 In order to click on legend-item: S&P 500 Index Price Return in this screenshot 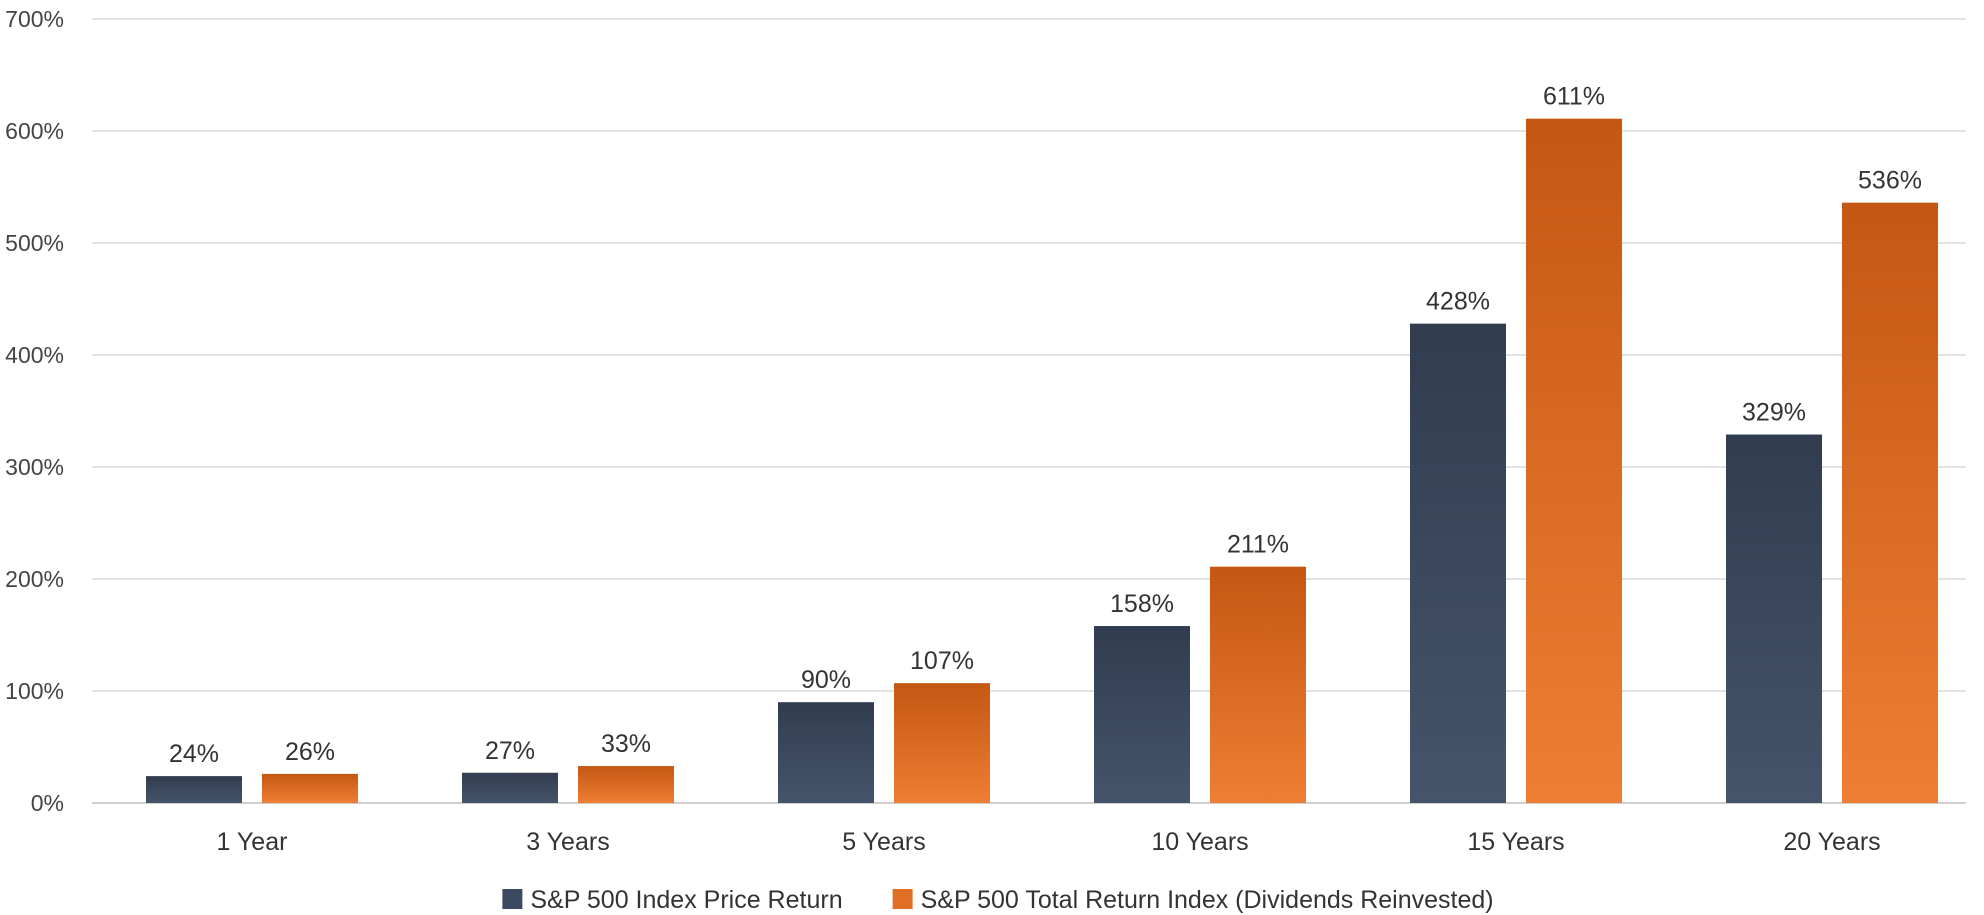, I will do `click(672, 900)`.